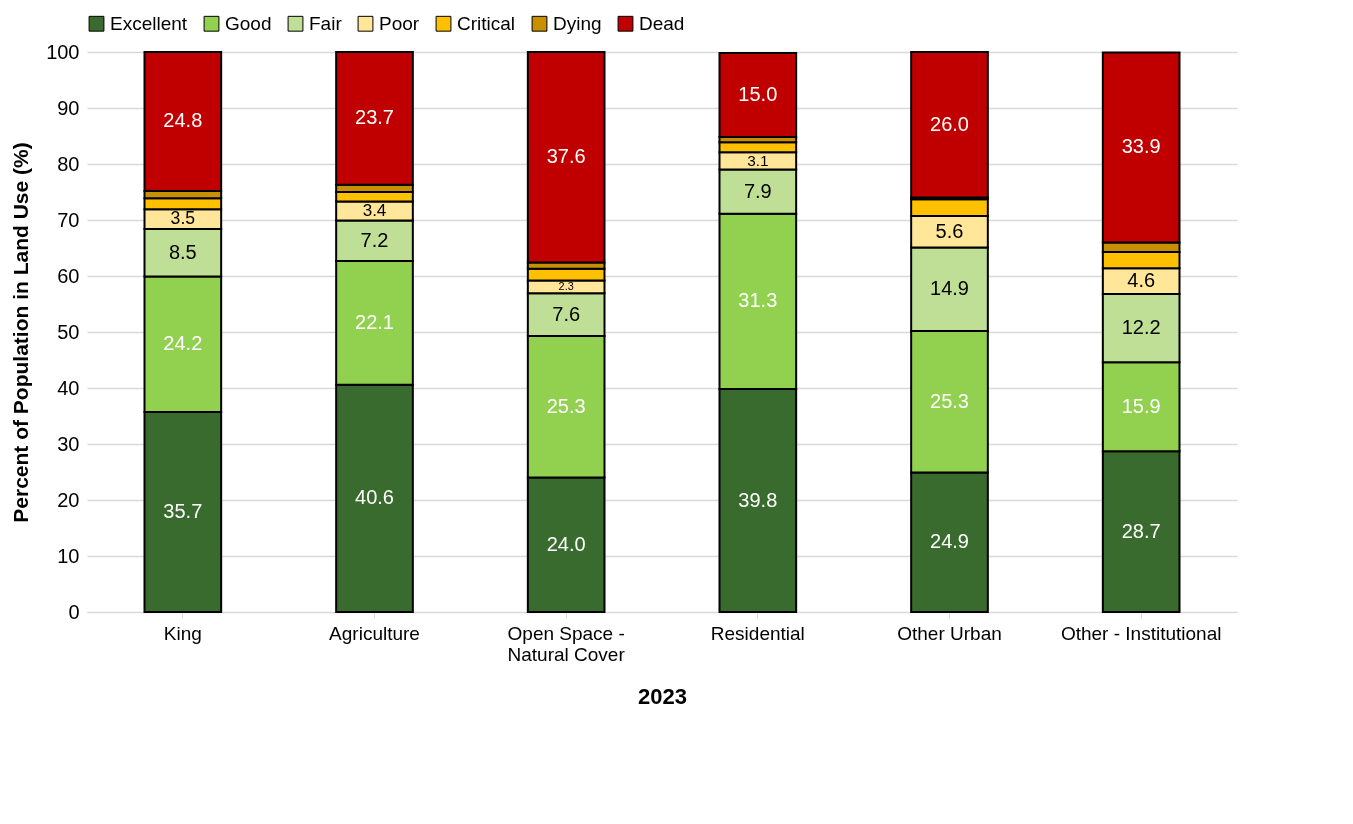 This screenshot has width=1353, height=824. What do you see at coordinates (248, 23) in the screenshot?
I see `legend-label: Good` at bounding box center [248, 23].